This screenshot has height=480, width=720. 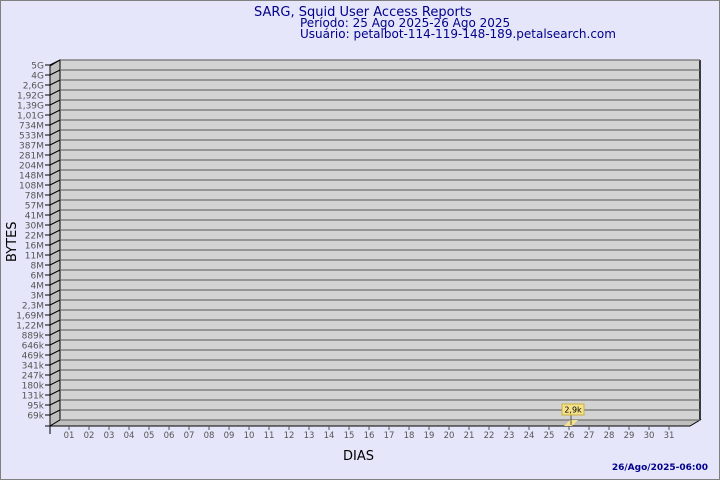 What do you see at coordinates (34, 237) in the screenshot?
I see `y-tick-label: 22M` at bounding box center [34, 237].